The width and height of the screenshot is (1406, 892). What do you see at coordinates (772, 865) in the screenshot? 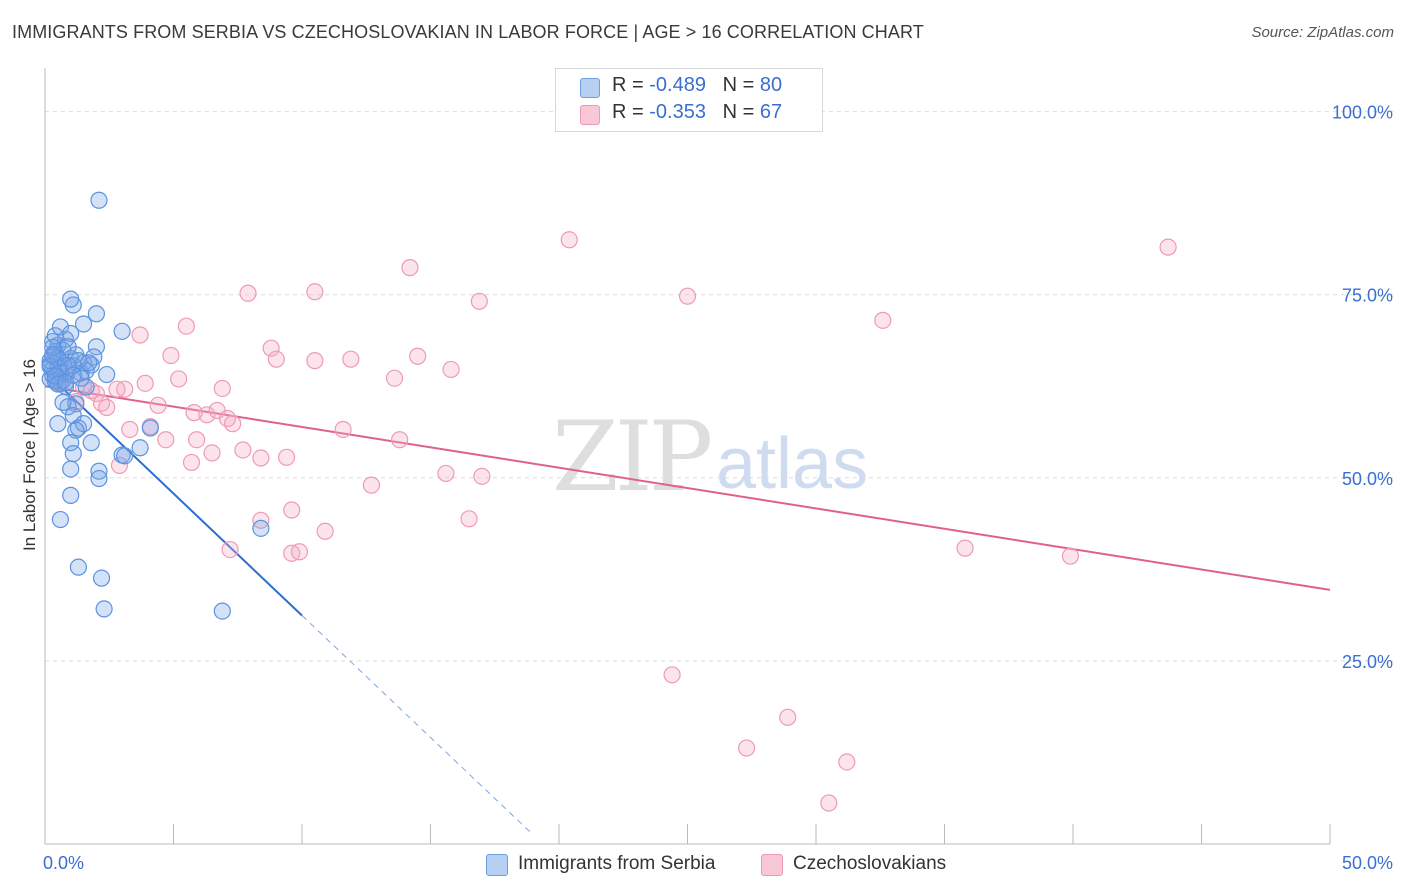
I see `bottom-legend-swatch-czech` at bounding box center [772, 865].